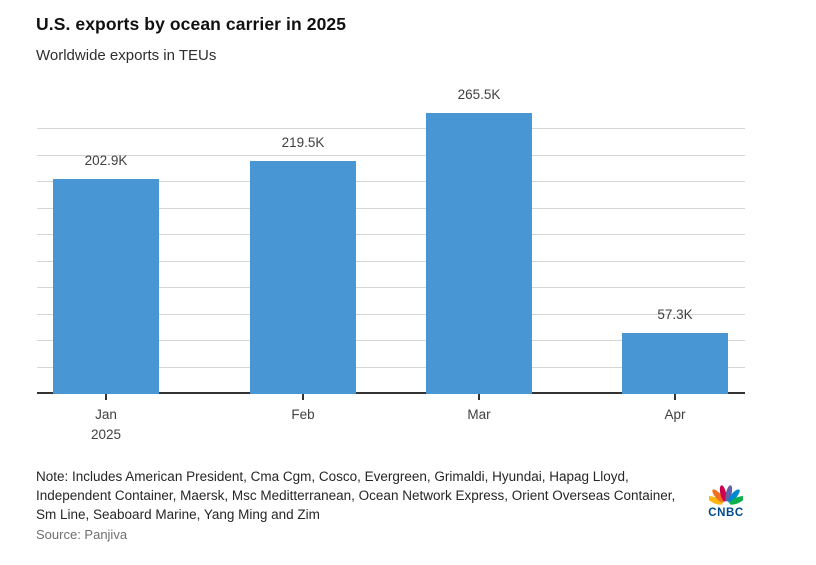 This screenshot has width=816, height=565. Describe the element at coordinates (391, 424) in the screenshot. I see `x-axis-labels: Jan 2025 Feb Mar Apr` at that location.